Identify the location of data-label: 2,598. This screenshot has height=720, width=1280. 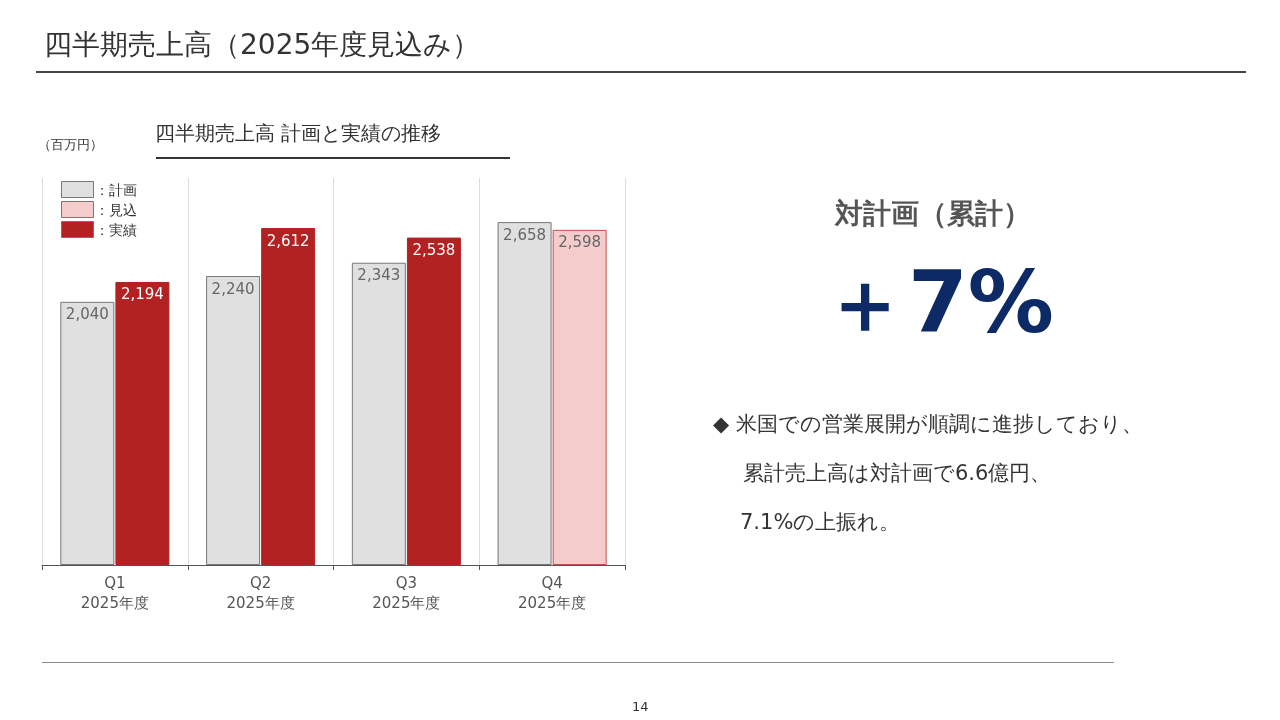
(580, 242).